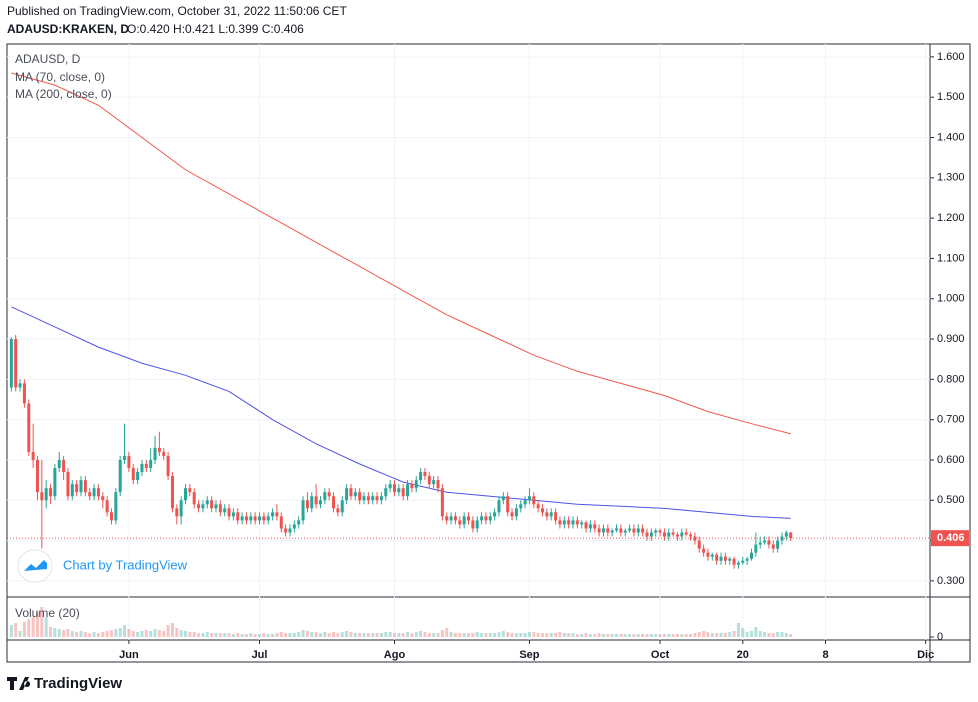  Describe the element at coordinates (951, 420) in the screenshot. I see `y-tick-label: 0.700` at that location.